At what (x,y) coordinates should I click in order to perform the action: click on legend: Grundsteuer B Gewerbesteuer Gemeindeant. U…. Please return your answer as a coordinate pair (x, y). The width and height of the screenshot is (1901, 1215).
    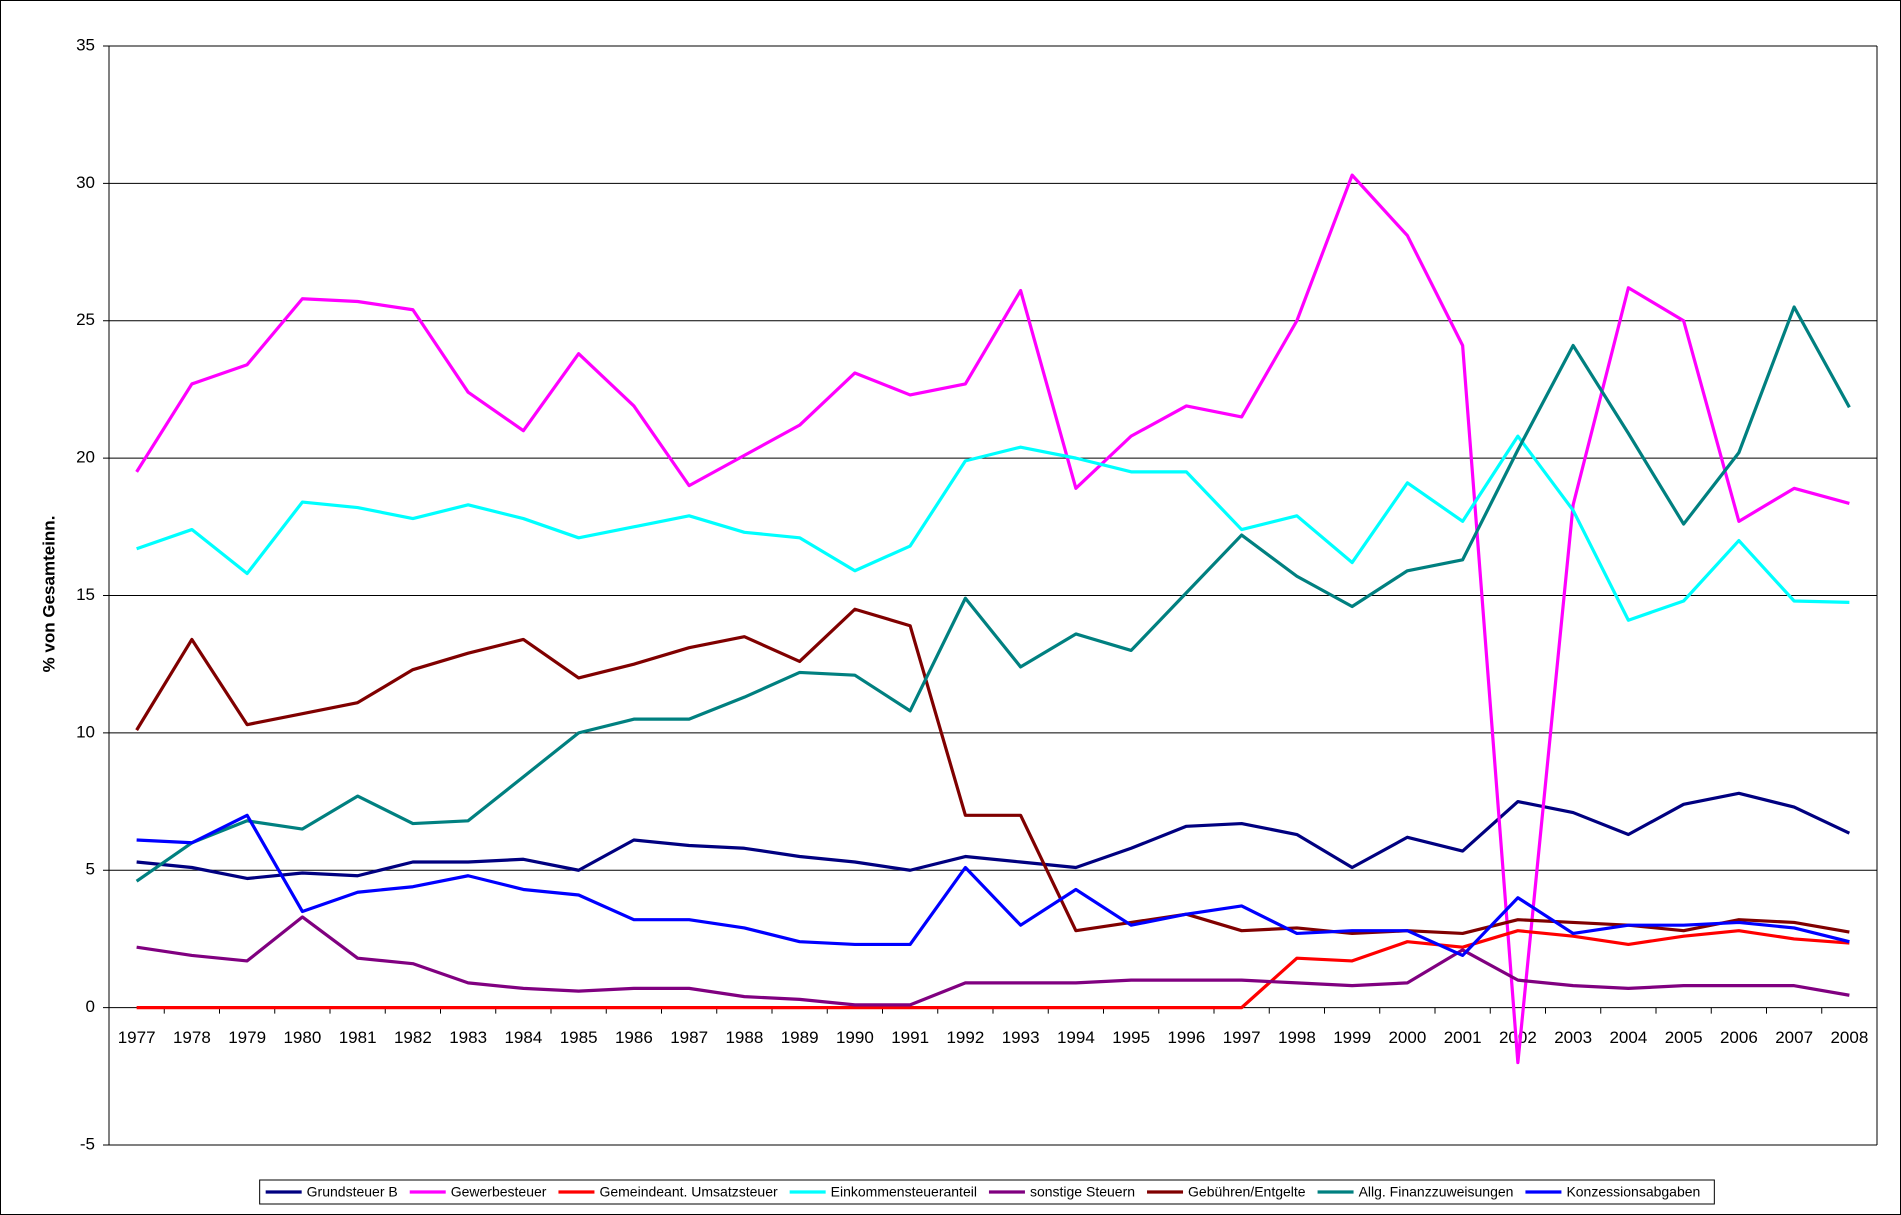
    Looking at the image, I should click on (987, 1192).